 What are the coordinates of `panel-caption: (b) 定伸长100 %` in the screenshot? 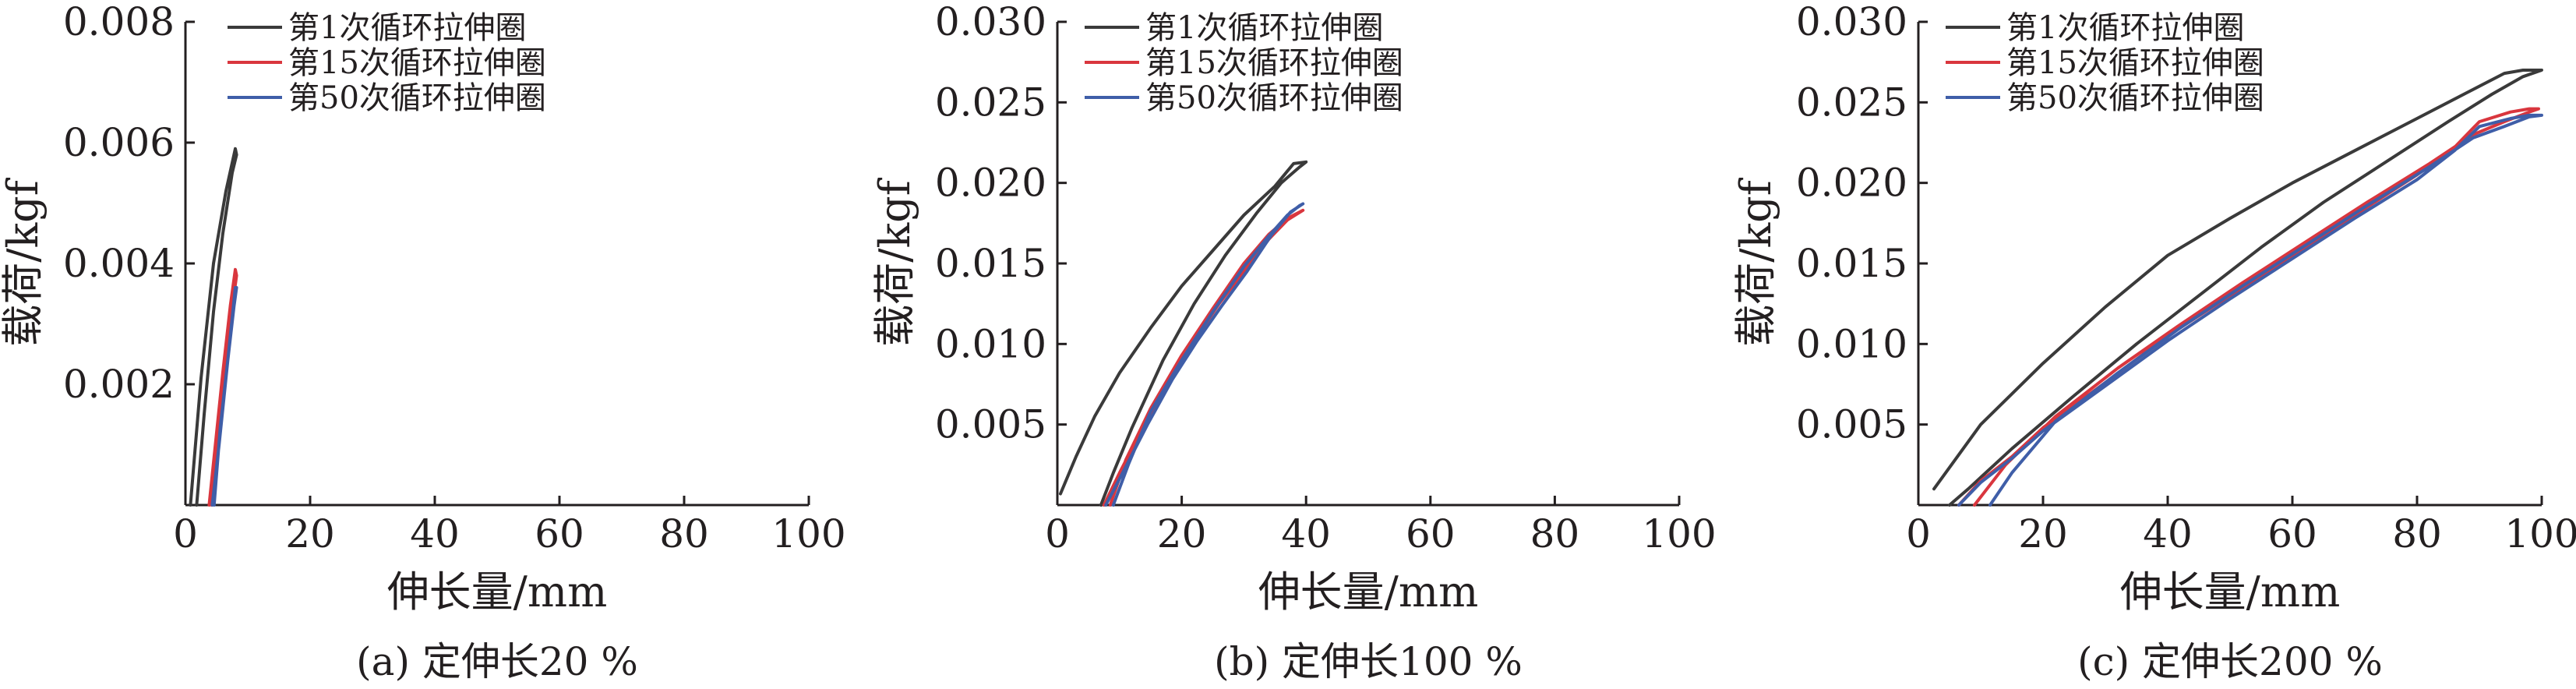 It's located at (1368, 661).